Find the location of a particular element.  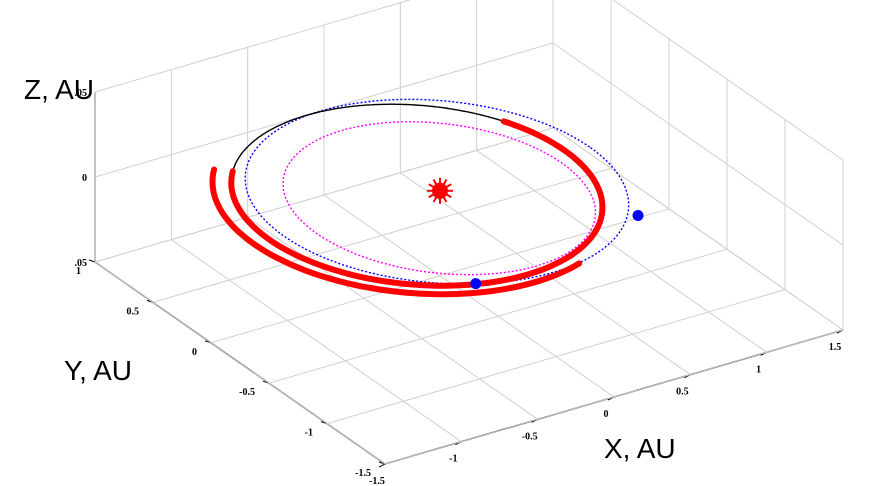

x-tick-label: -1.5 is located at coordinates (377, 481).